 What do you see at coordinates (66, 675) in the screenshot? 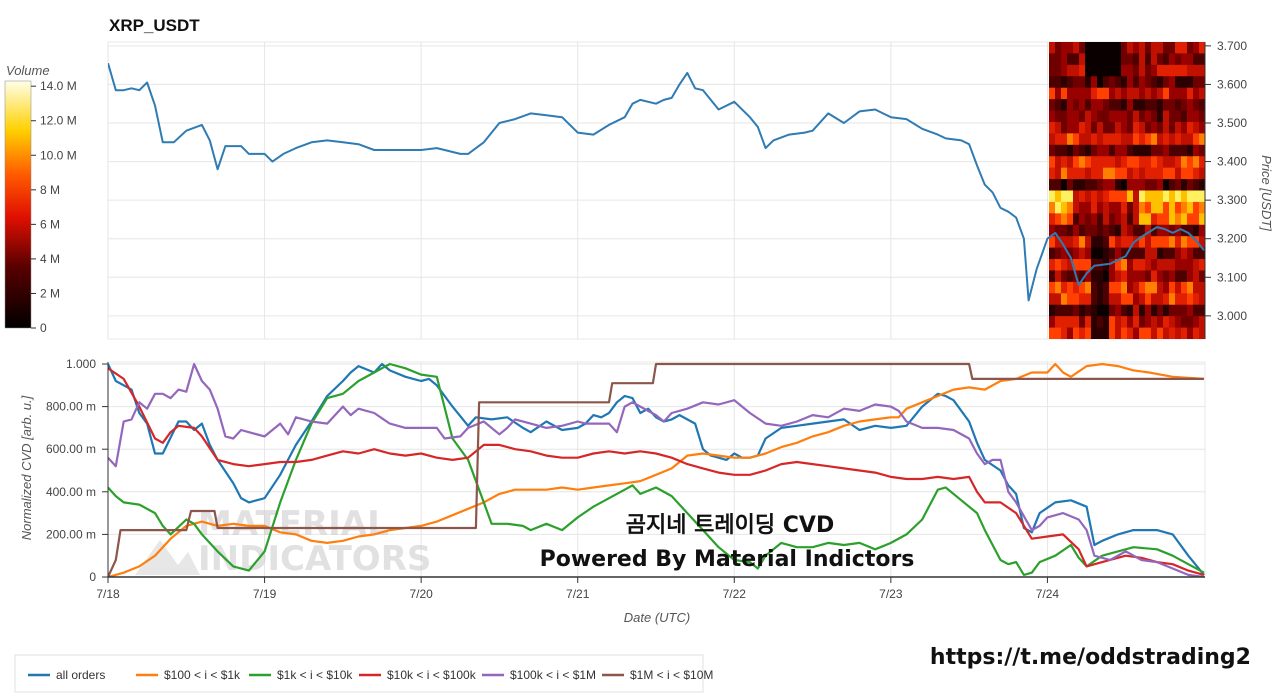
I see `legend-item: all orders` at bounding box center [66, 675].